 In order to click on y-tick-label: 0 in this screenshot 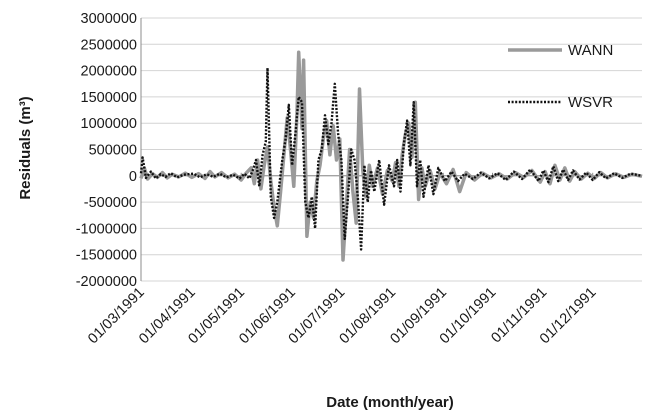, I will do `click(133, 177)`.